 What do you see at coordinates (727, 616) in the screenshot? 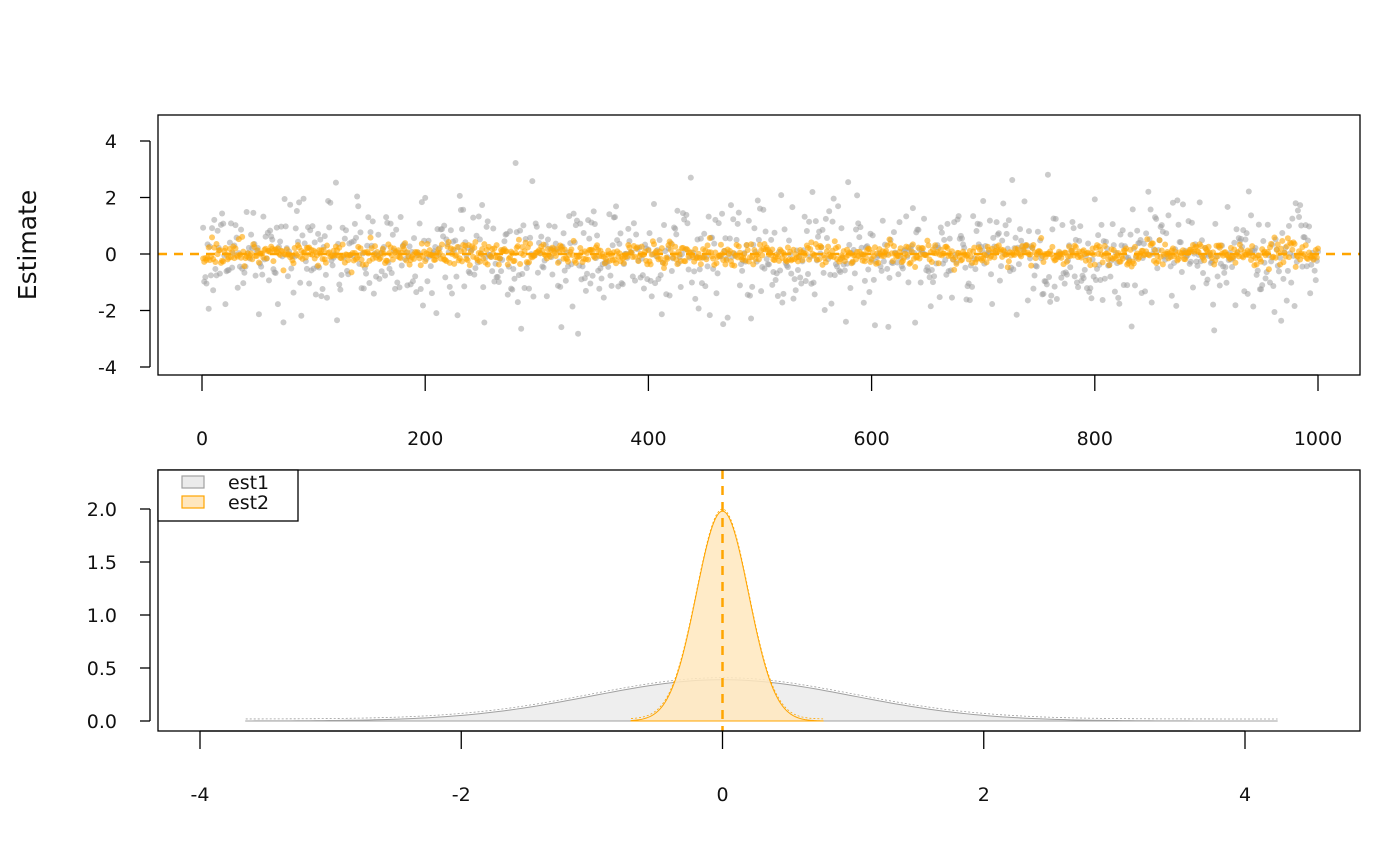
I see `density-est2` at bounding box center [727, 616].